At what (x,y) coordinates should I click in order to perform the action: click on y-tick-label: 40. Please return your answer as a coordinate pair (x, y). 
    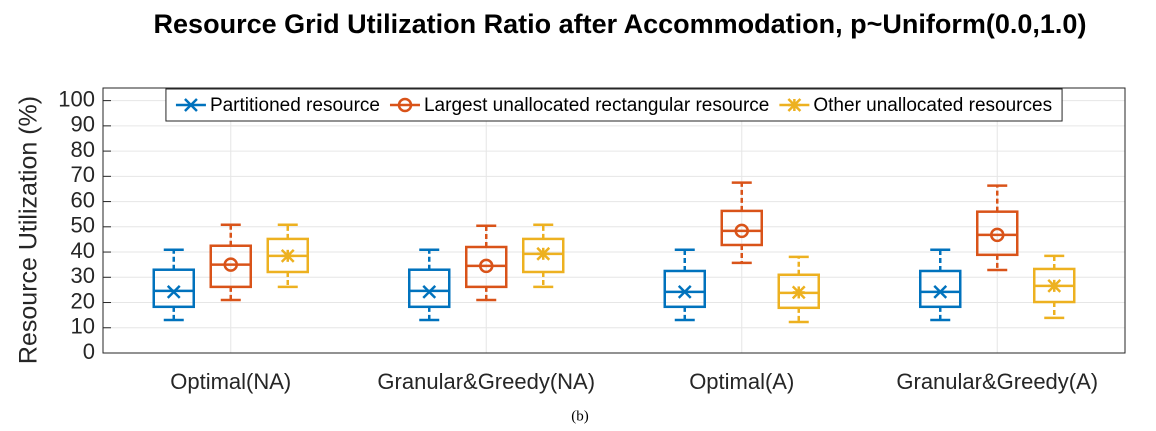
    Looking at the image, I should click on (83, 250).